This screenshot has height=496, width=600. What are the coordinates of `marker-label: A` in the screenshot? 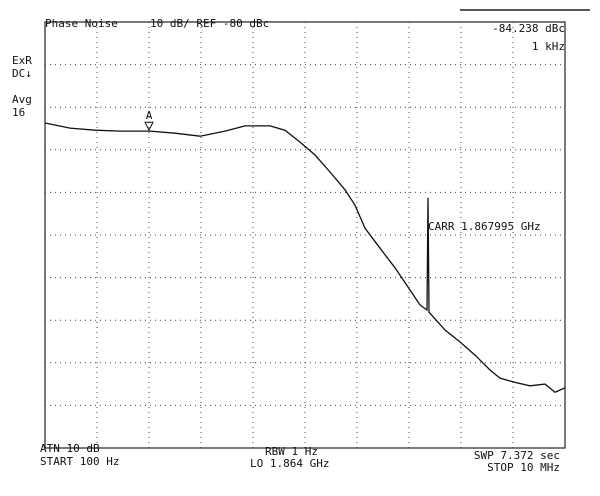 It's located at (149, 115).